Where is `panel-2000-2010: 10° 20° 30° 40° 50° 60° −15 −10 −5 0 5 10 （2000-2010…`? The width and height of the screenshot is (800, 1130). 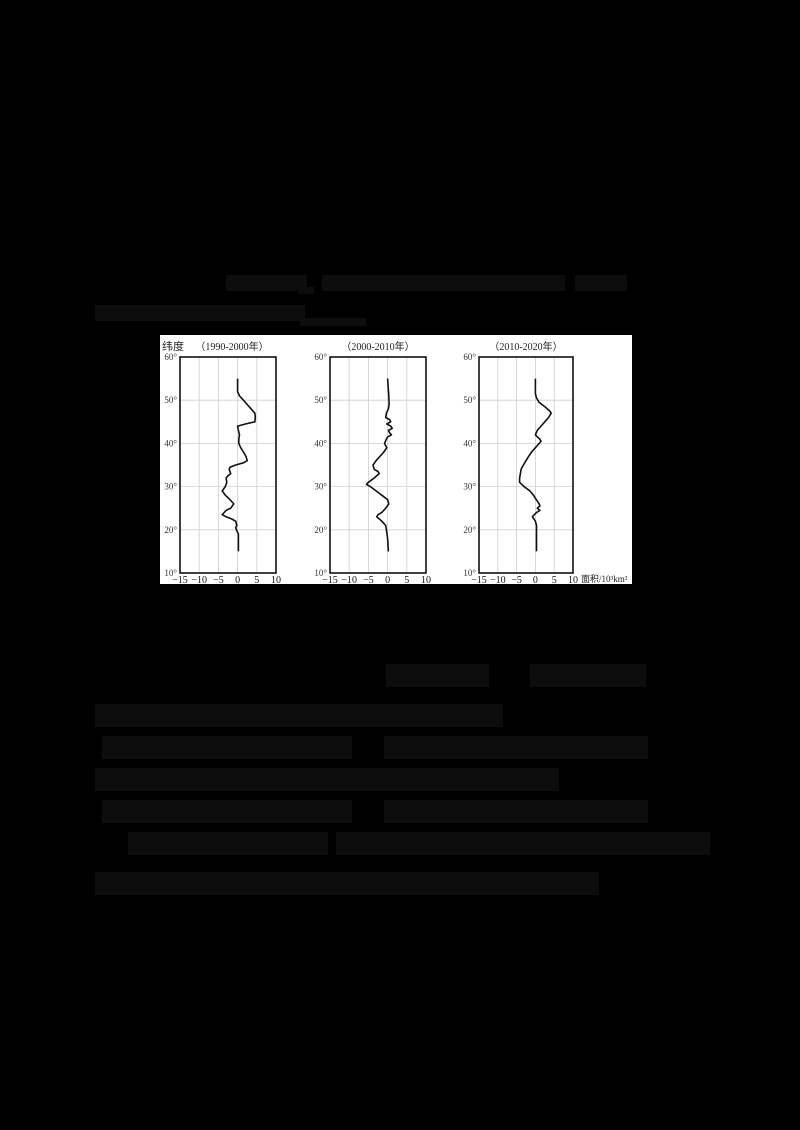
panel-2000-2010: 10° 20° 30° 40° 50° 60° −15 −10 −5 0 5 10 （2000-2010… is located at coordinates (372, 463).